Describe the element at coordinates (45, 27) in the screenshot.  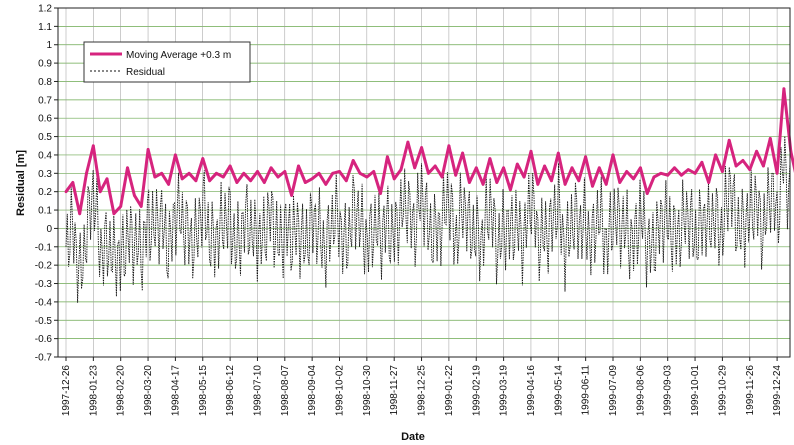
I see `y-tick-label: 1.1` at that location.